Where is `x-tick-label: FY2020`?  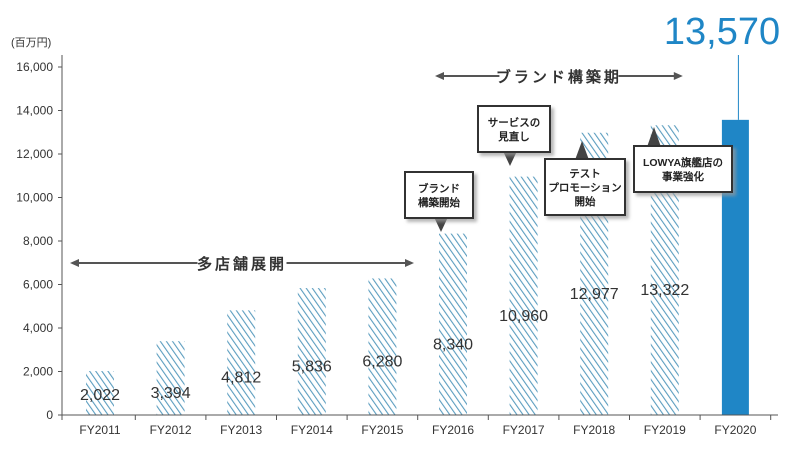 x-tick-label: FY2020 is located at coordinates (735, 430).